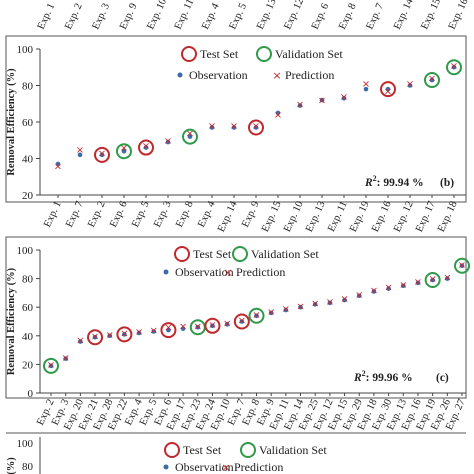  What do you see at coordinates (228, 216) in the screenshot?
I see `x-tick-label: Exp. 14` at bounding box center [228, 216].